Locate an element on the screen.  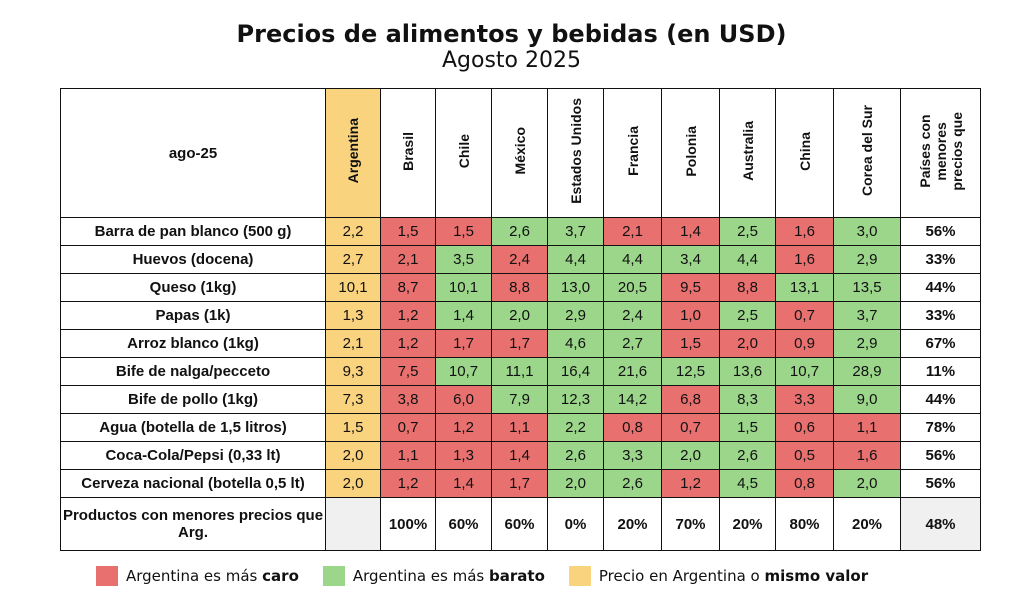
price-cell: 0,5 is located at coordinates (804, 455).